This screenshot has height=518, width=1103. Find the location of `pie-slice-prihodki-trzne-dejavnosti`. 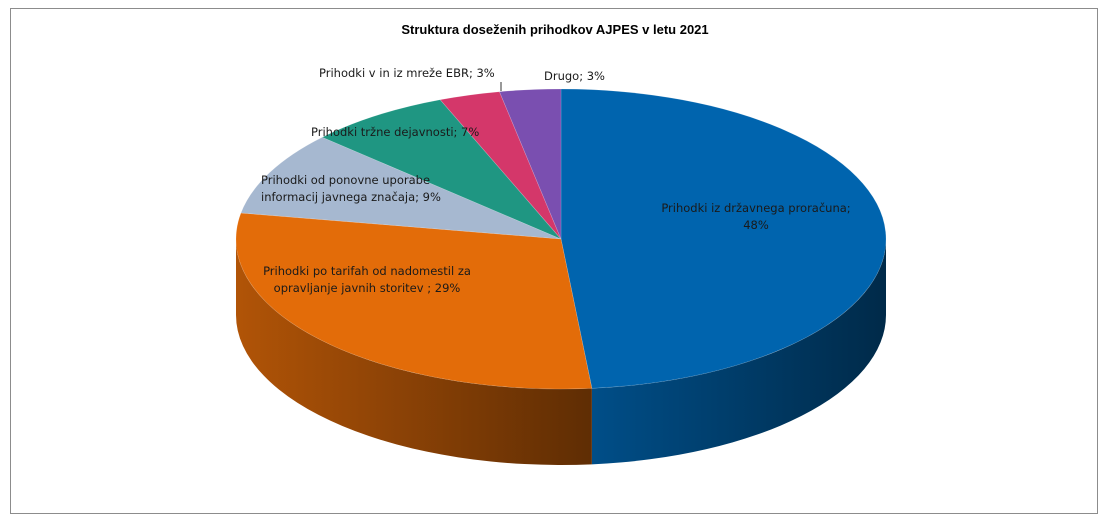

pie-slice-prihodki-trzne-dejavnosti is located at coordinates (441, 169).